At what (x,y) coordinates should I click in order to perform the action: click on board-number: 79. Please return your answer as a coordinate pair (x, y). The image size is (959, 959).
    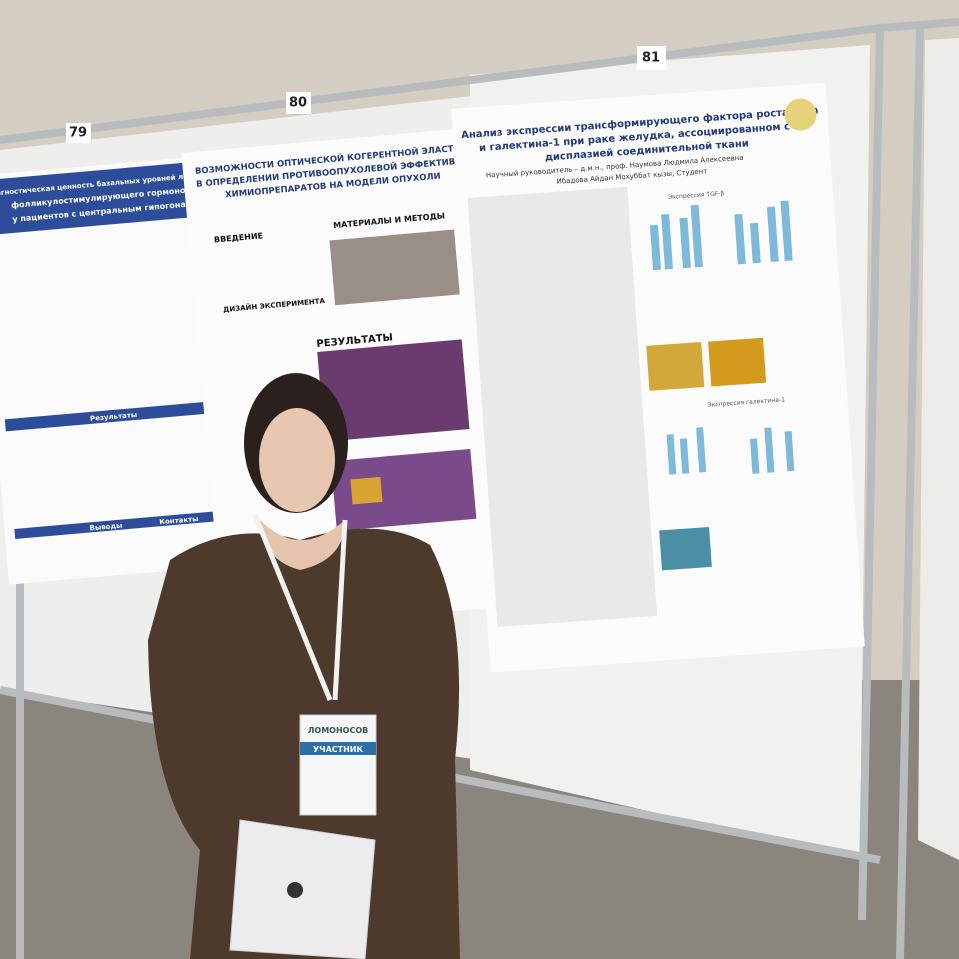
    Looking at the image, I should click on (78, 133).